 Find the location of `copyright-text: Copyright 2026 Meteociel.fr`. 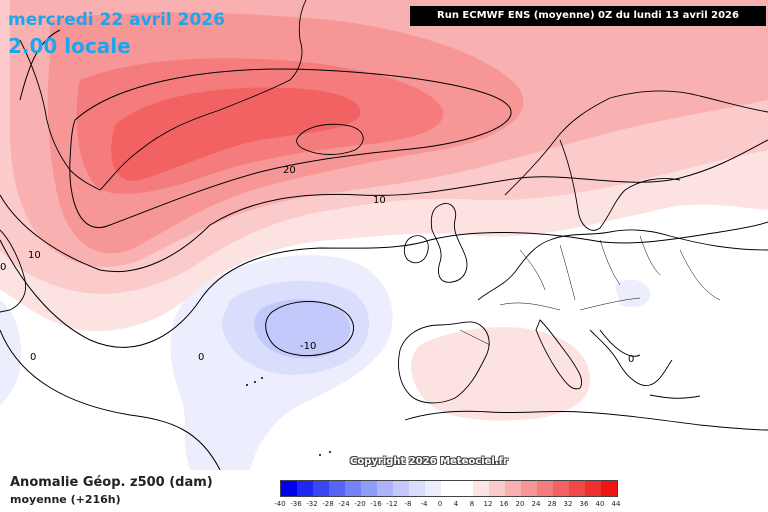

copyright-text: Copyright 2026 Meteociel.fr is located at coordinates (429, 461).